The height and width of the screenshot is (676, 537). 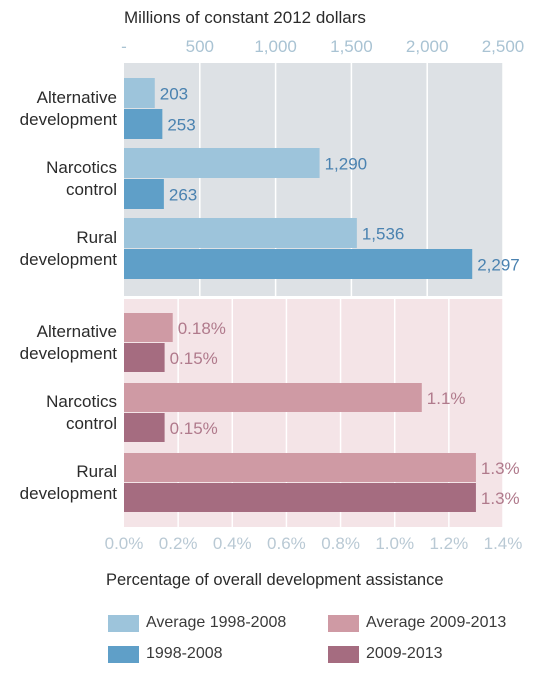 What do you see at coordinates (200, 46) in the screenshot?
I see `tick-label-top: 500` at bounding box center [200, 46].